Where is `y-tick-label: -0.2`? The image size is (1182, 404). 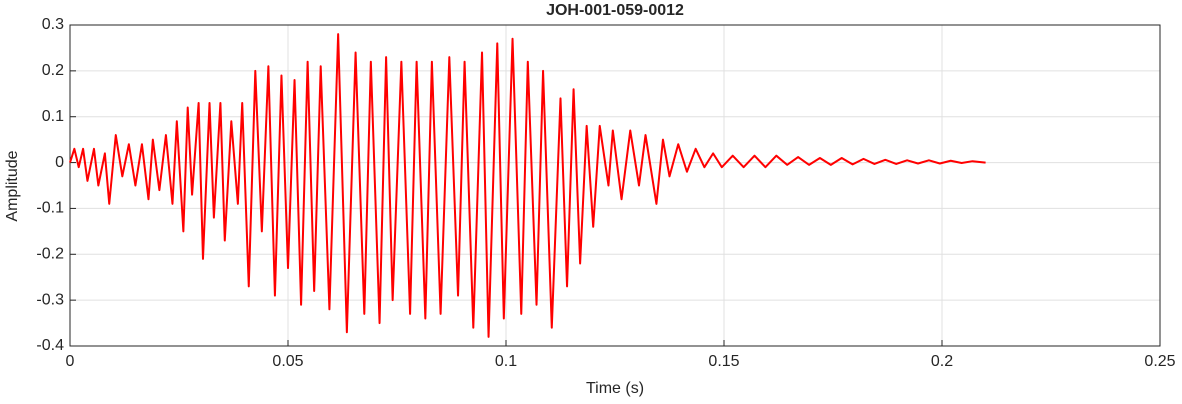 y-tick-label: -0.2 is located at coordinates (50, 254).